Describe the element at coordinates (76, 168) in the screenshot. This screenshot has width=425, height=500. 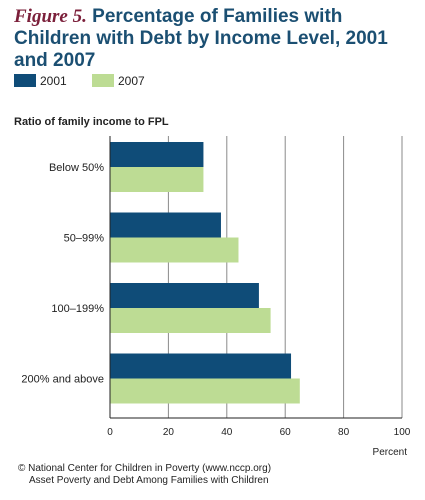
I see `category-label-1: Below 50%` at that location.